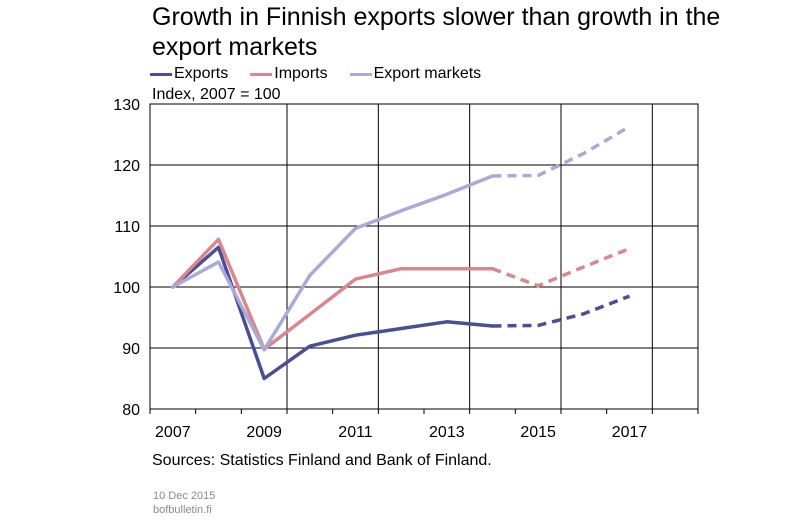 This screenshot has width=800, height=522. Describe the element at coordinates (161, 74) in the screenshot. I see `legend-swatch-exports` at that location.